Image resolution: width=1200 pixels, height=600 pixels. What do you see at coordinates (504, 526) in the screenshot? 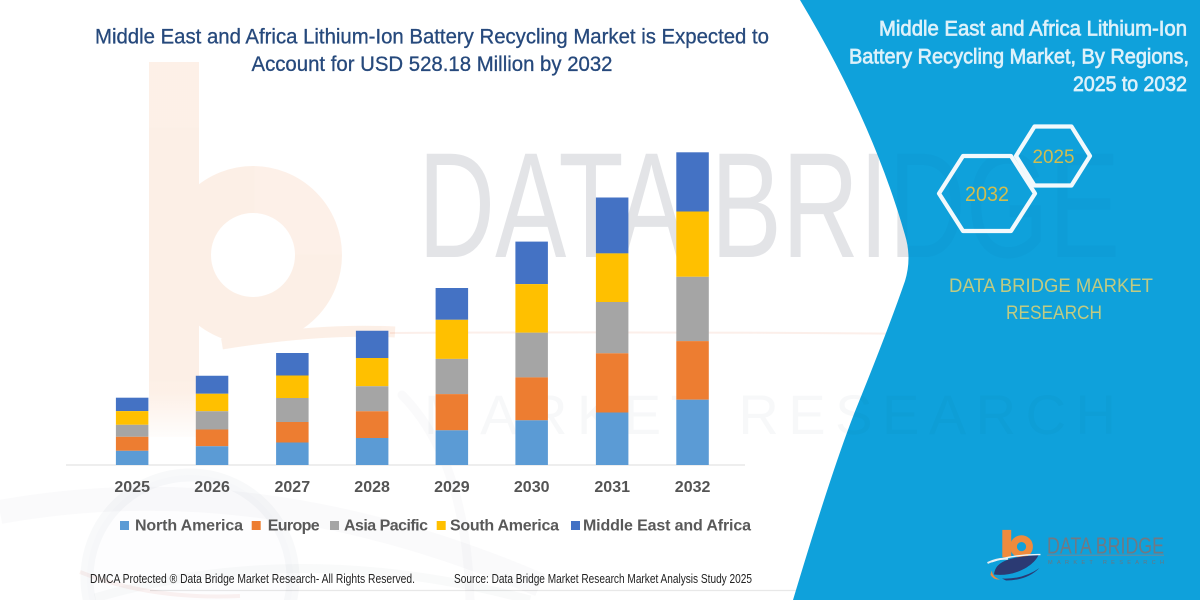
I see `svg-text: South America` at bounding box center [504, 526].